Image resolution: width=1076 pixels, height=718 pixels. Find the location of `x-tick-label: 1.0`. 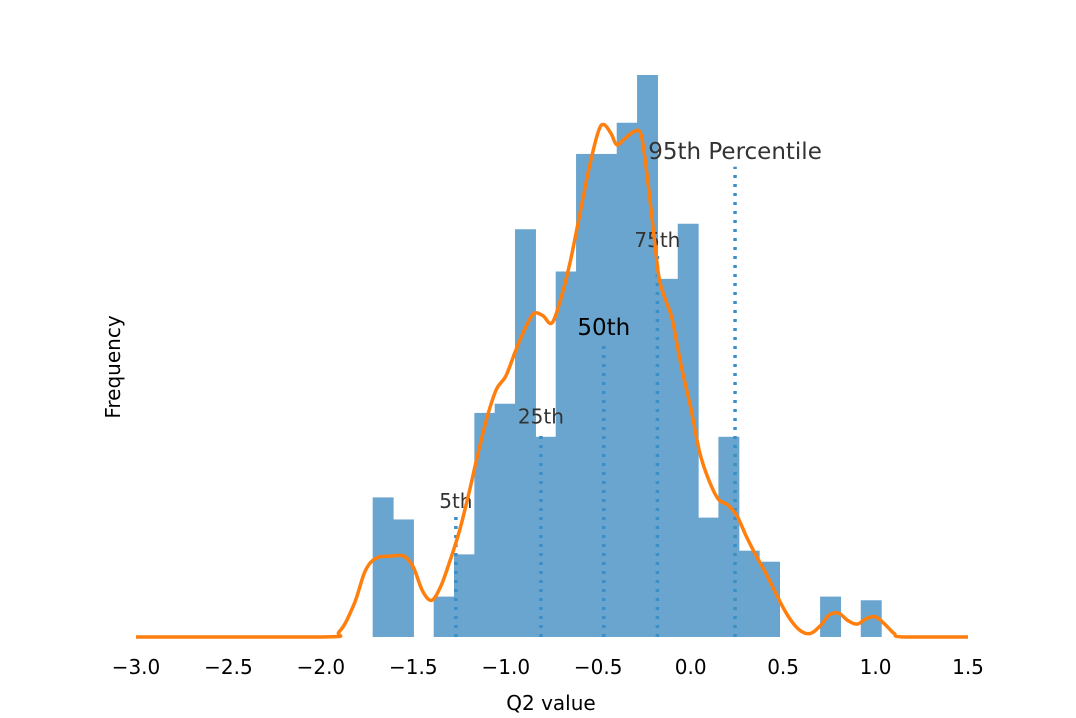

x-tick-label: 1.0 is located at coordinates (876, 667).